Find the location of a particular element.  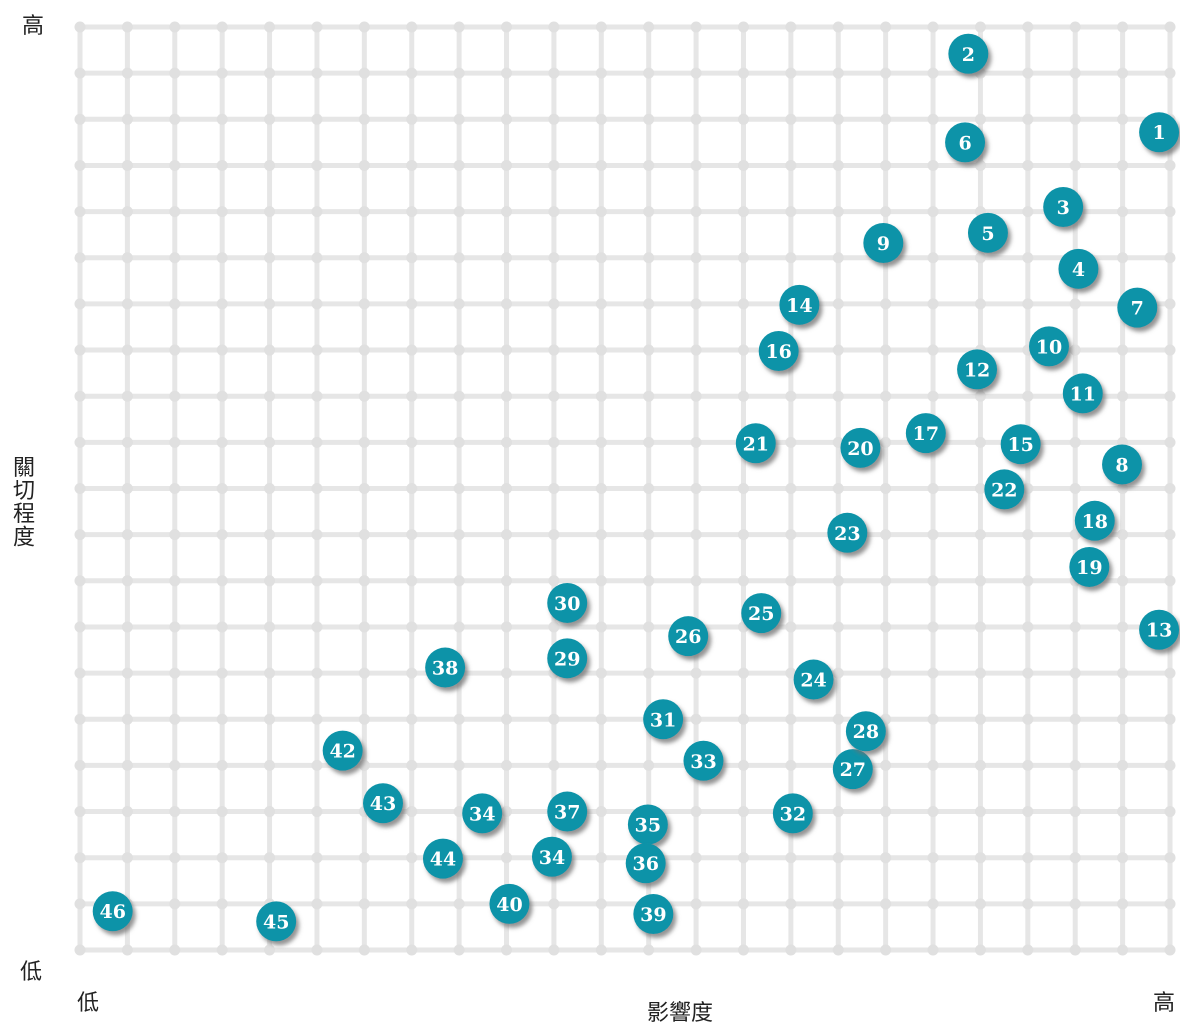

data-point-label: 23 is located at coordinates (847, 534).